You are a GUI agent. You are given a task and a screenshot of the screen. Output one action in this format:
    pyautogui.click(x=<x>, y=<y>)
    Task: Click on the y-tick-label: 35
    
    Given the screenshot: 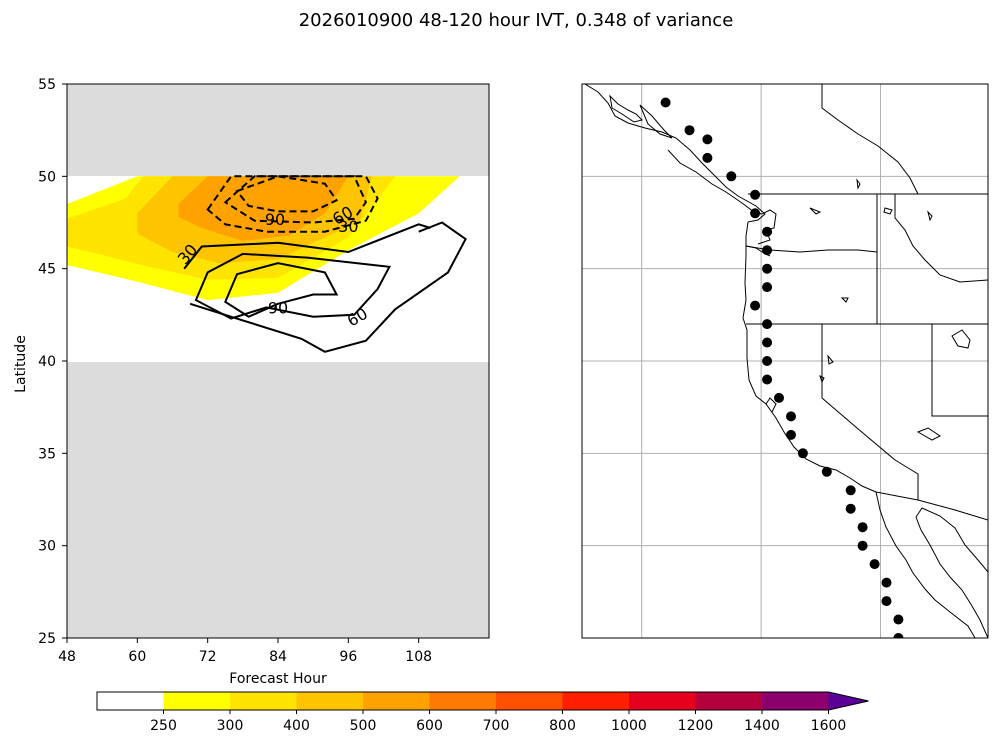 What is the action you would take?
    pyautogui.click(x=47, y=454)
    